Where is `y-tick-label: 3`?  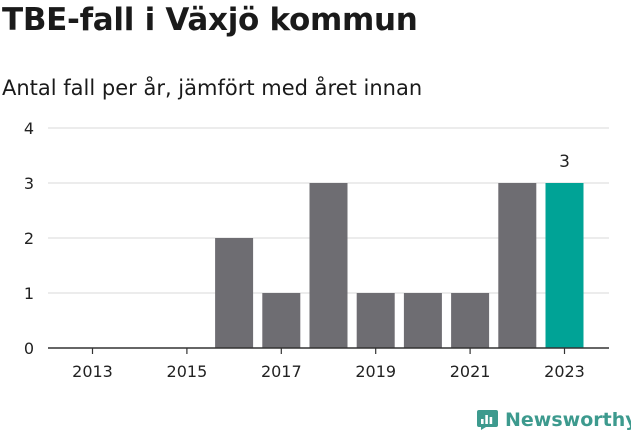
y-tick-label: 3 is located at coordinates (29, 183).